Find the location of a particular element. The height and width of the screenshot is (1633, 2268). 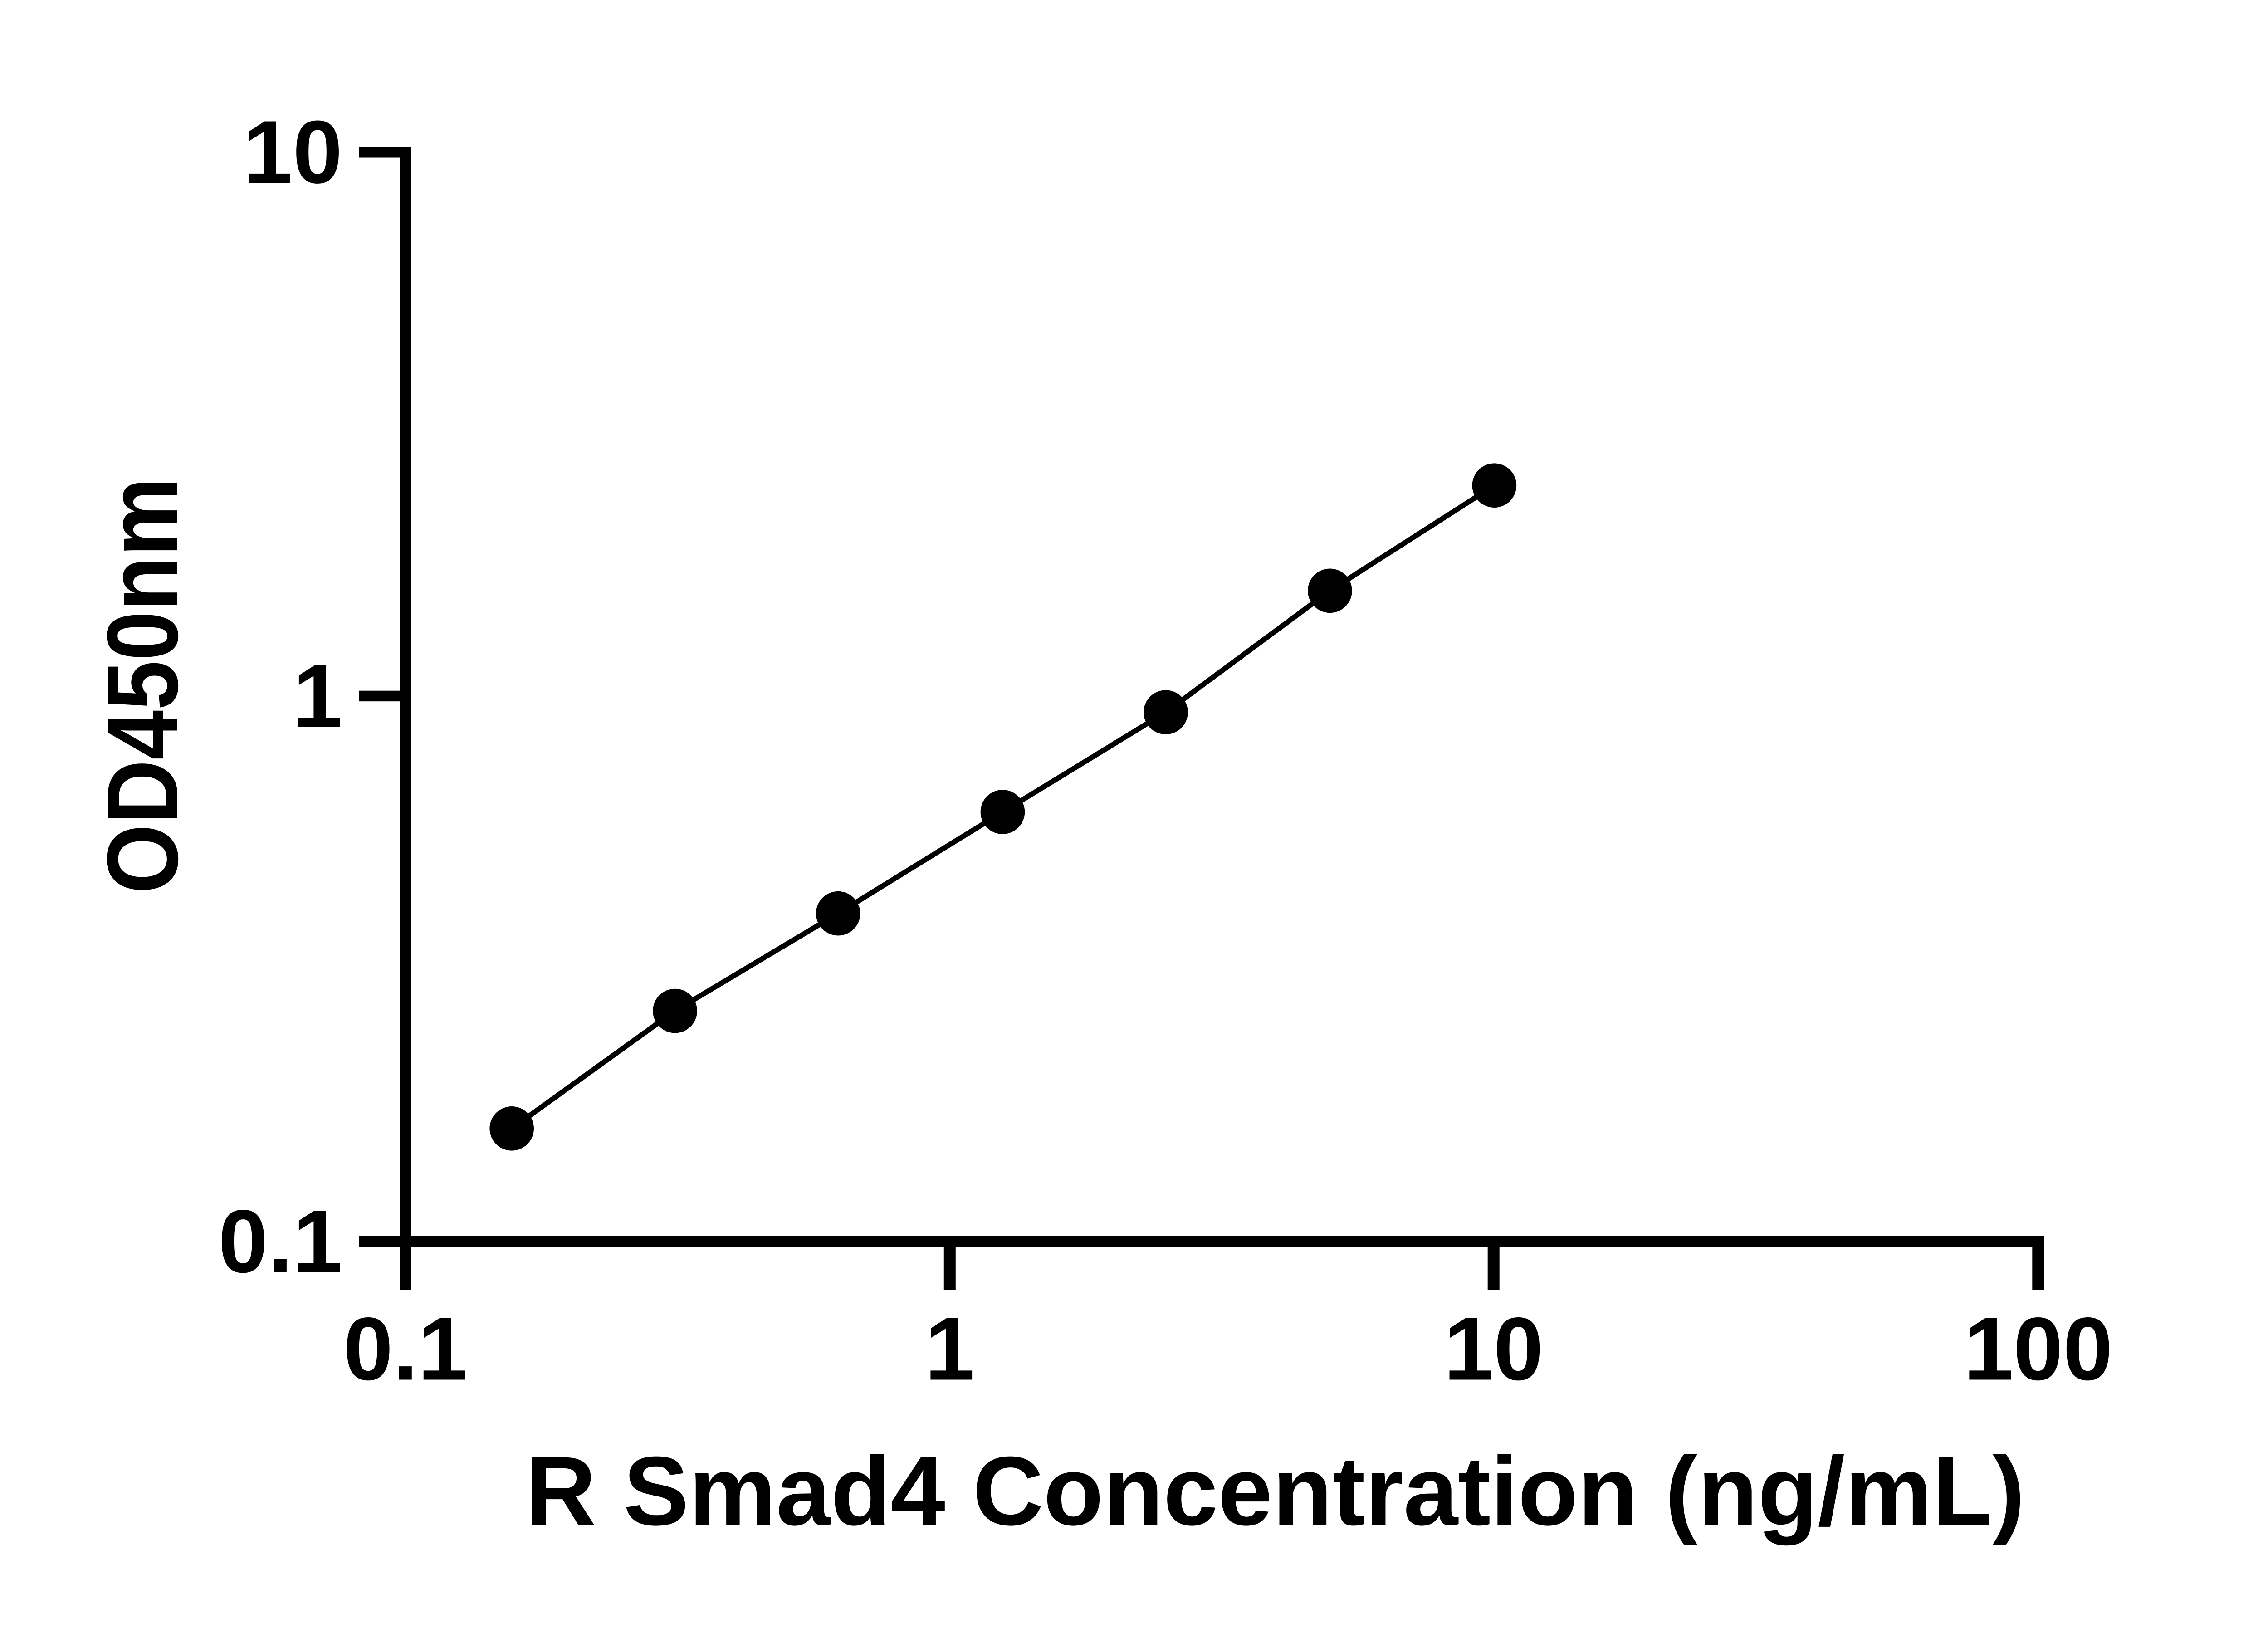

svg-text: 100 is located at coordinates (2038, 1349).